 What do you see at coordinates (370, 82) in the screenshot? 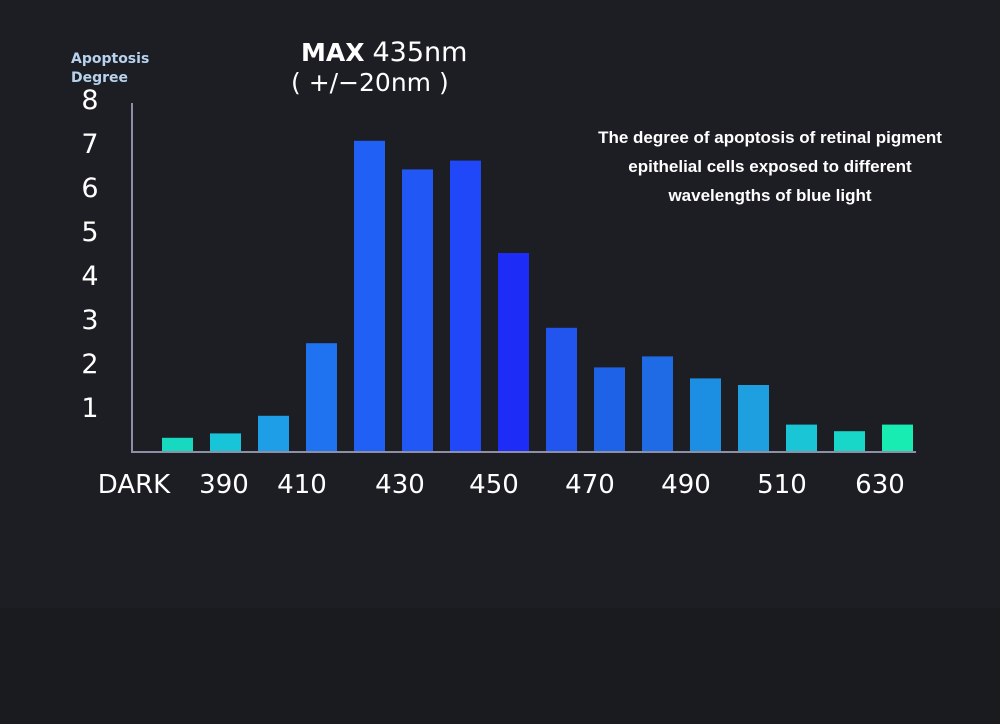
I see `wavelength-range: ( +/−20nm )` at bounding box center [370, 82].